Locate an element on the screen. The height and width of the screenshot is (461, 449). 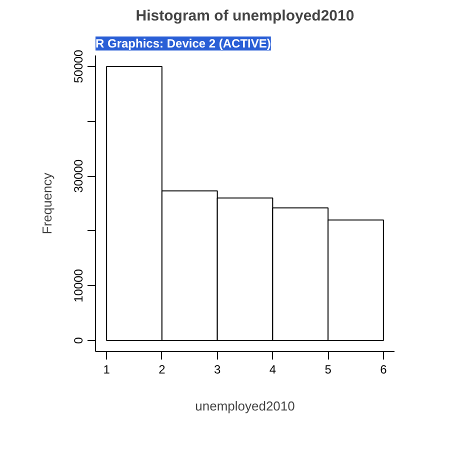
y-tick-label: 0 is located at coordinates (79, 340).